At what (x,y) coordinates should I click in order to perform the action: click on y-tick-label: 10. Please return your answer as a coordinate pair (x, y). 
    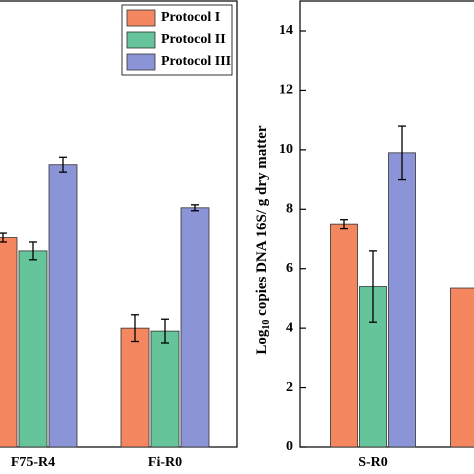
    Looking at the image, I should click on (286, 149).